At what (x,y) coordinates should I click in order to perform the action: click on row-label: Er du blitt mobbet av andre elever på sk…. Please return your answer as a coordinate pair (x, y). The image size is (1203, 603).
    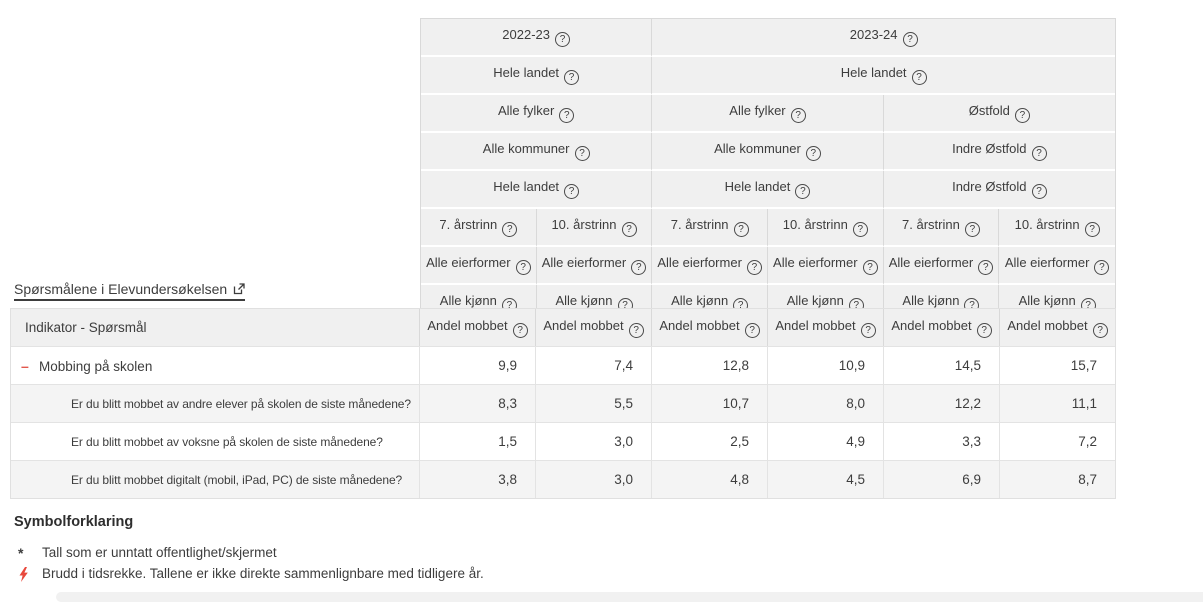
    Looking at the image, I should click on (241, 403).